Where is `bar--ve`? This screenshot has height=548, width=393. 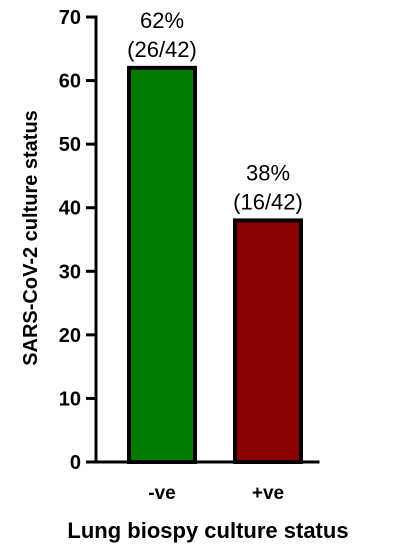 bar--ve is located at coordinates (162, 264).